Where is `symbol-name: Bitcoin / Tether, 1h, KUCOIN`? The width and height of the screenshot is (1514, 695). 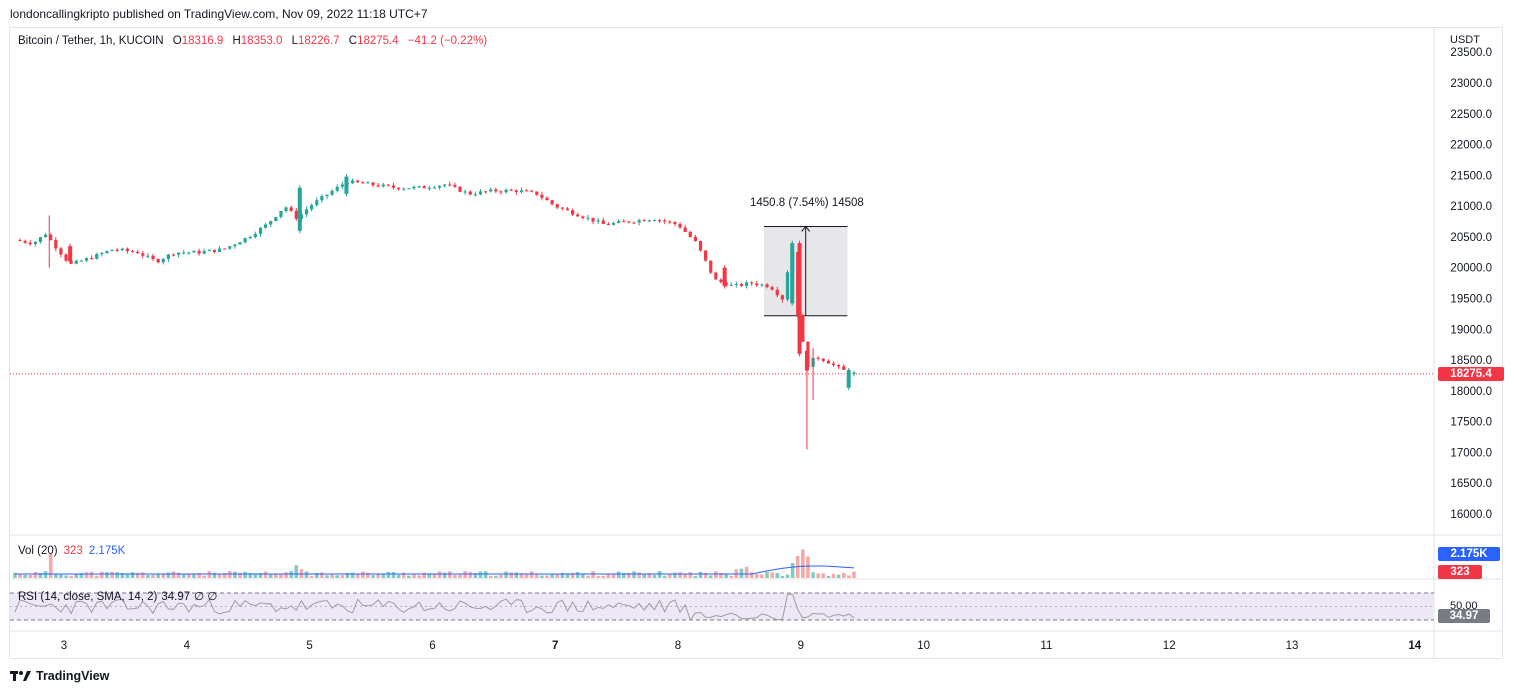 symbol-name: Bitcoin / Tether, 1h, KUCOIN is located at coordinates (91, 41).